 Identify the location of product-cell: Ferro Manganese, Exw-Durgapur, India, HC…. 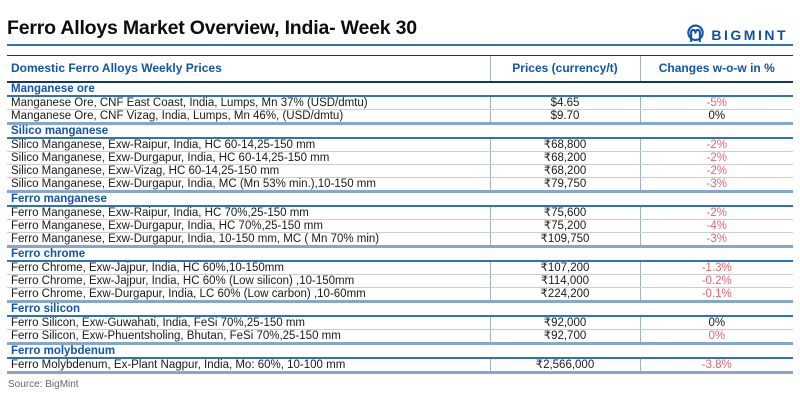
(248, 226).